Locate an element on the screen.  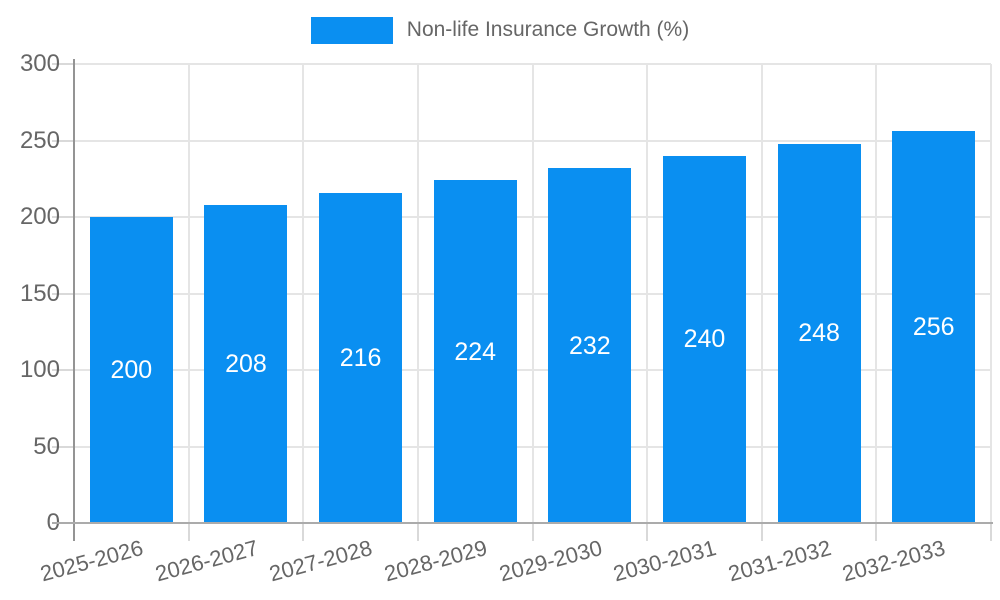
bar-value-label: 240 is located at coordinates (704, 339).